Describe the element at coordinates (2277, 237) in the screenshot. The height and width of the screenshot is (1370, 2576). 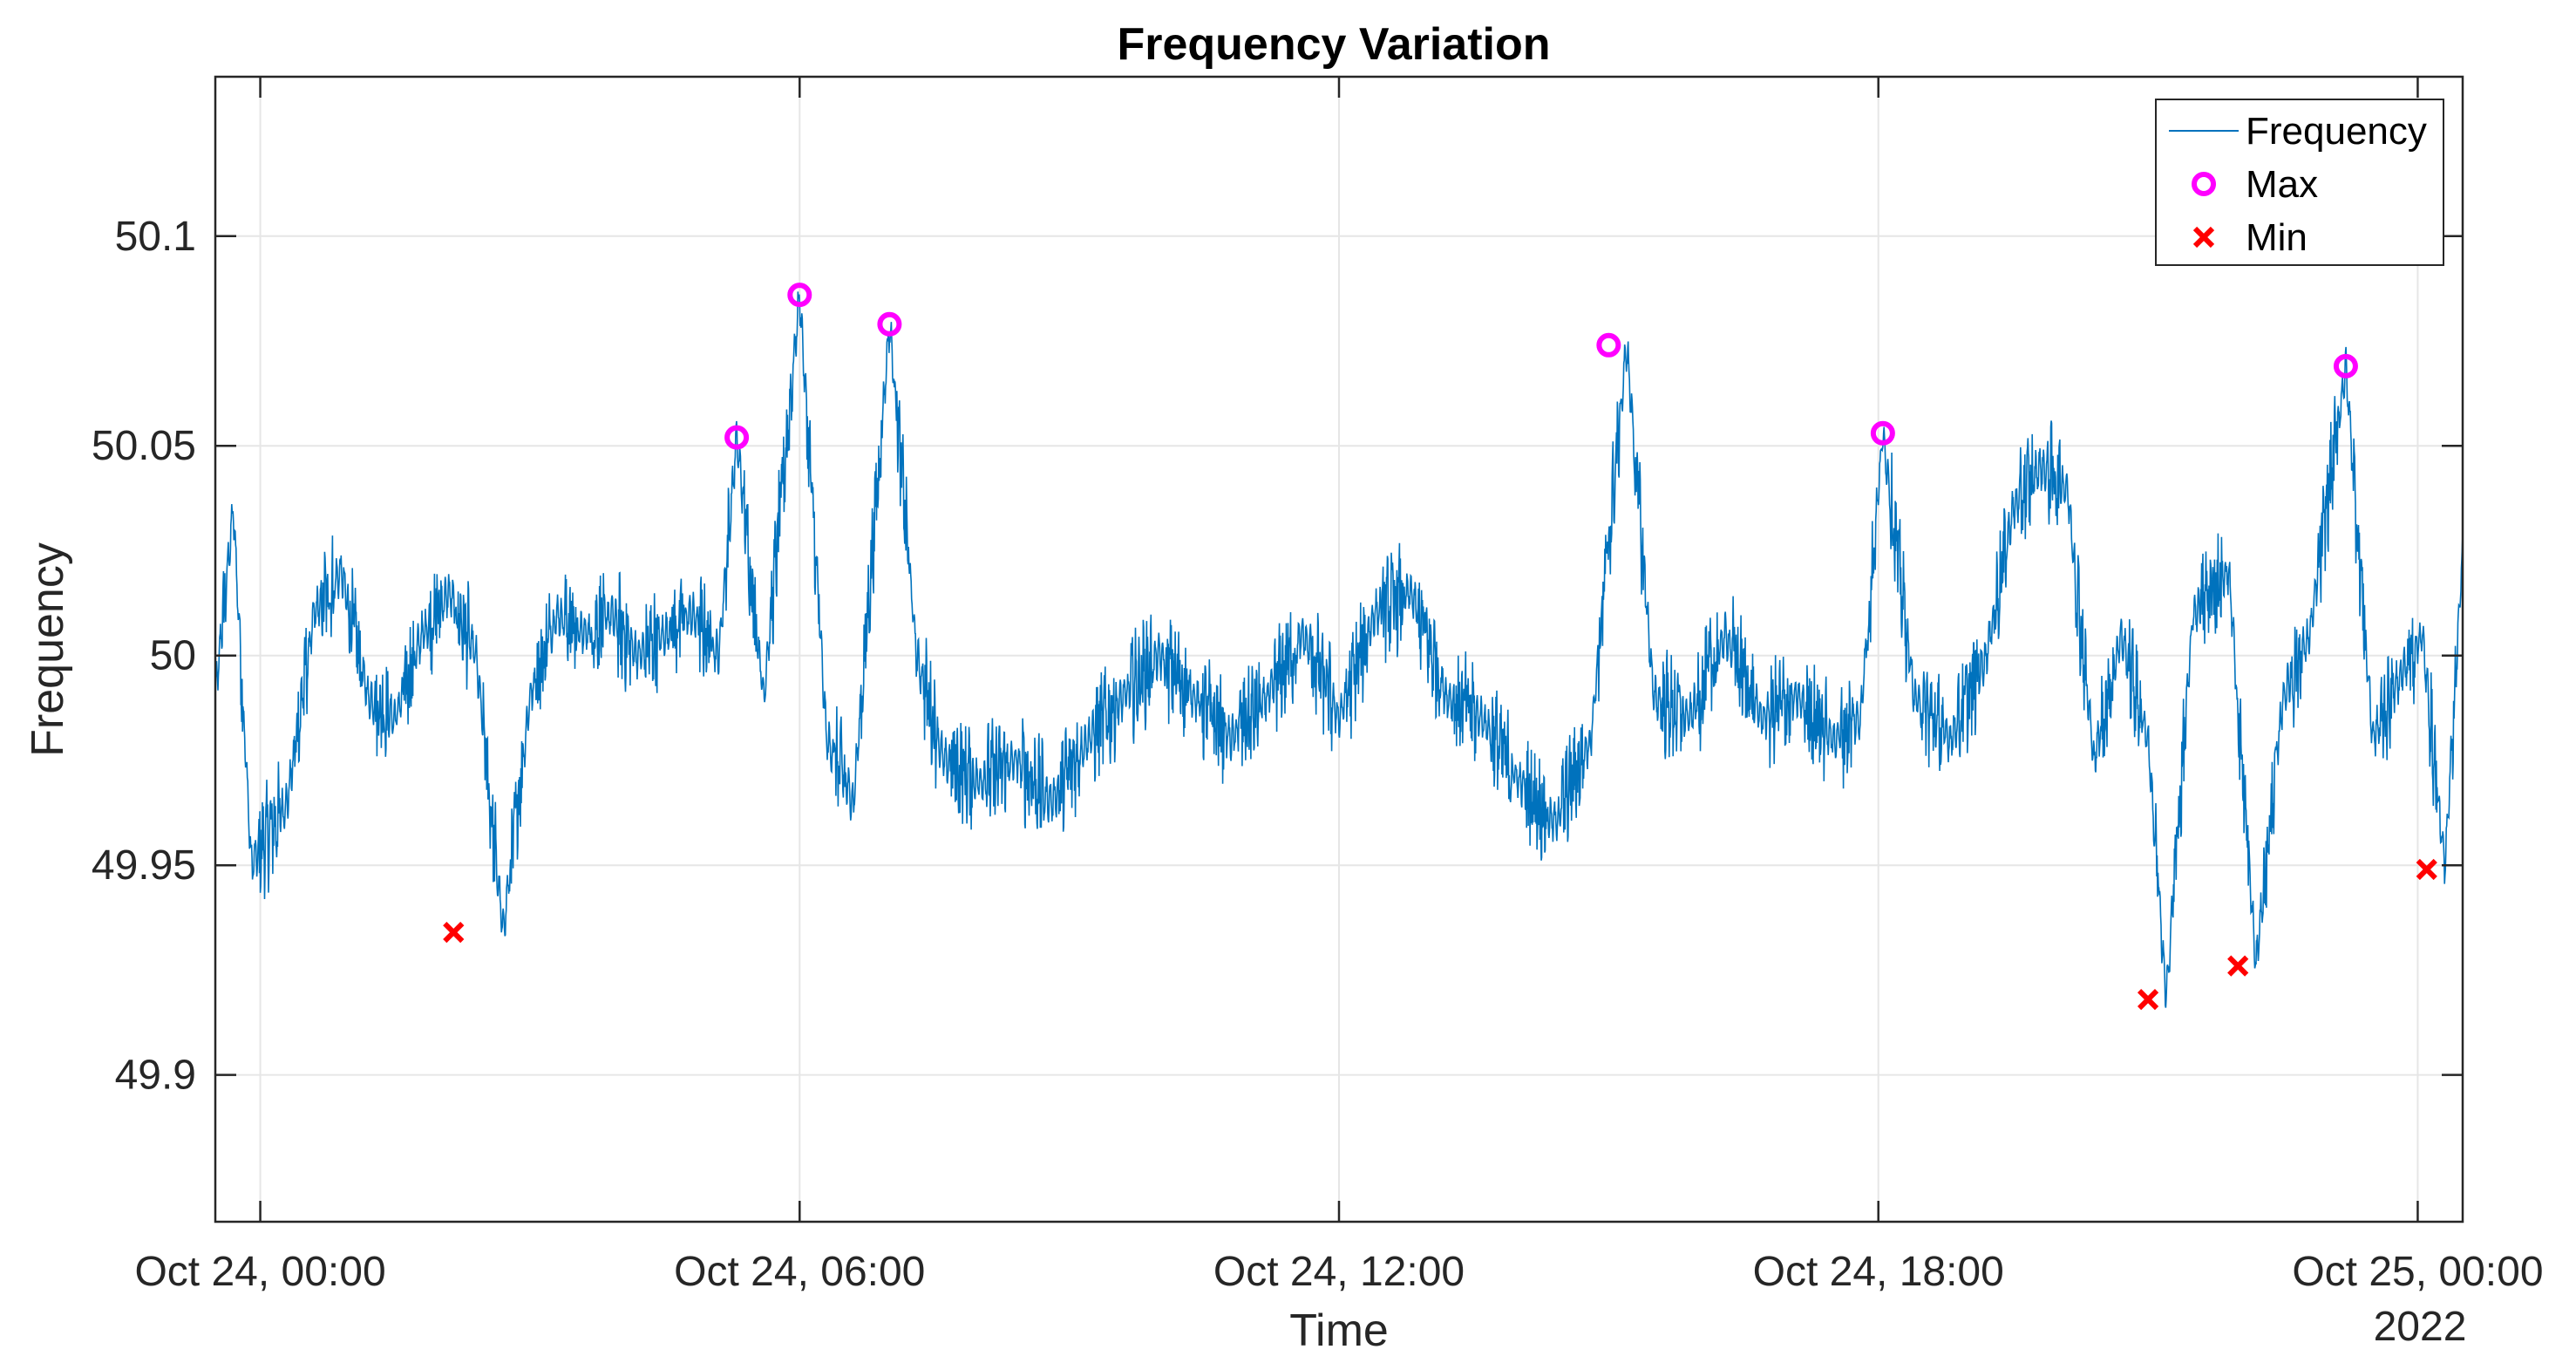
I see `legend-min-label: Min` at that location.